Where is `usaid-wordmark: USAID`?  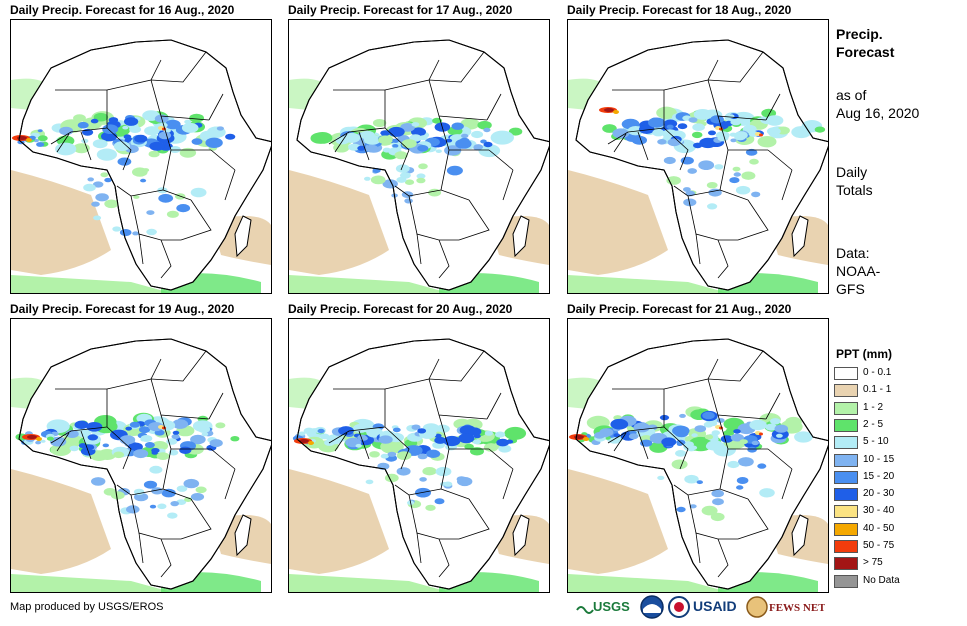
usaid-wordmark: USAID is located at coordinates (715, 606).